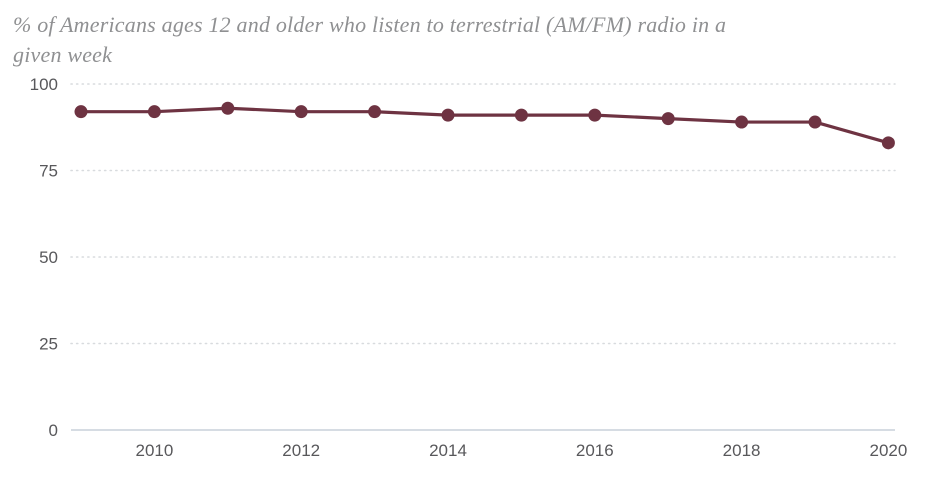 The width and height of the screenshot is (936, 484). I want to click on trend-line, so click(485, 125).